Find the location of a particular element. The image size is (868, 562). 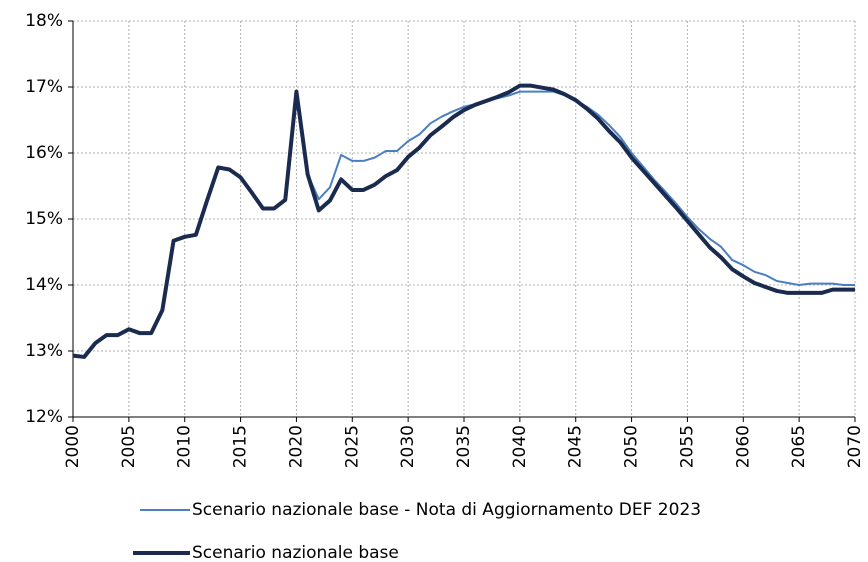

x-tick-label: 2025 is located at coordinates (352, 446).